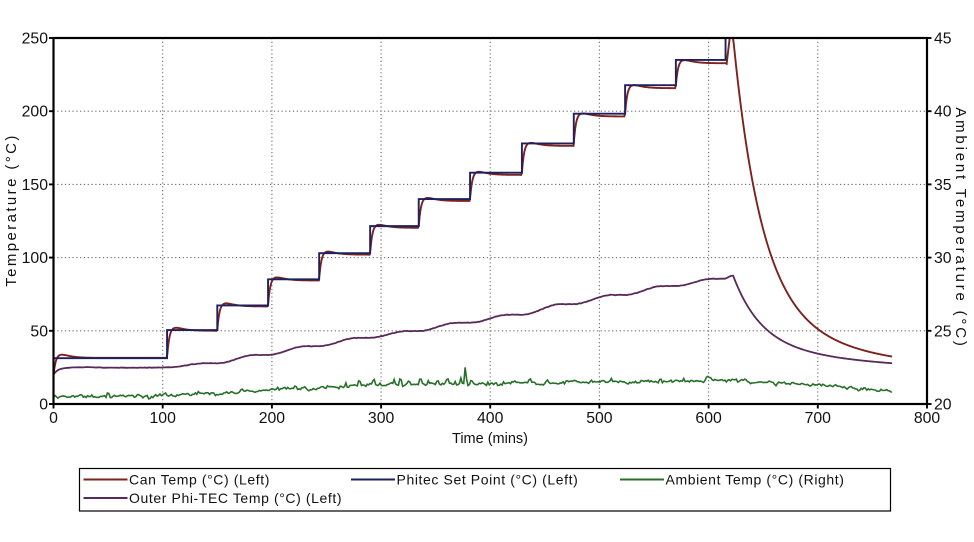 The image size is (974, 542). I want to click on svg-text: 25, so click(943, 331).